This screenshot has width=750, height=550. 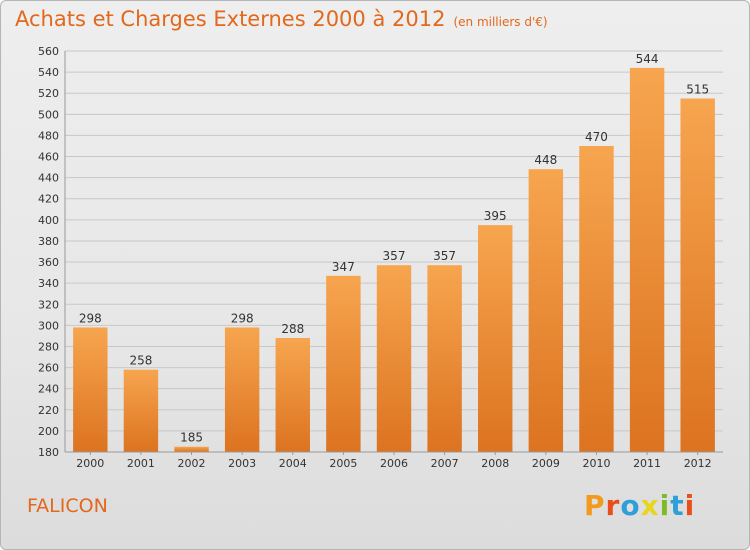 I want to click on logo-letter: r, so click(x=613, y=505).